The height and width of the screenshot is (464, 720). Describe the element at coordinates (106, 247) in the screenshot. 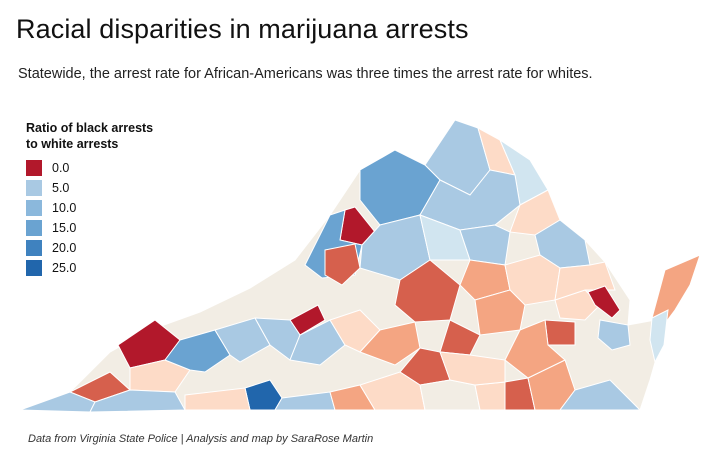

I see `legend-item: 20.0` at that location.